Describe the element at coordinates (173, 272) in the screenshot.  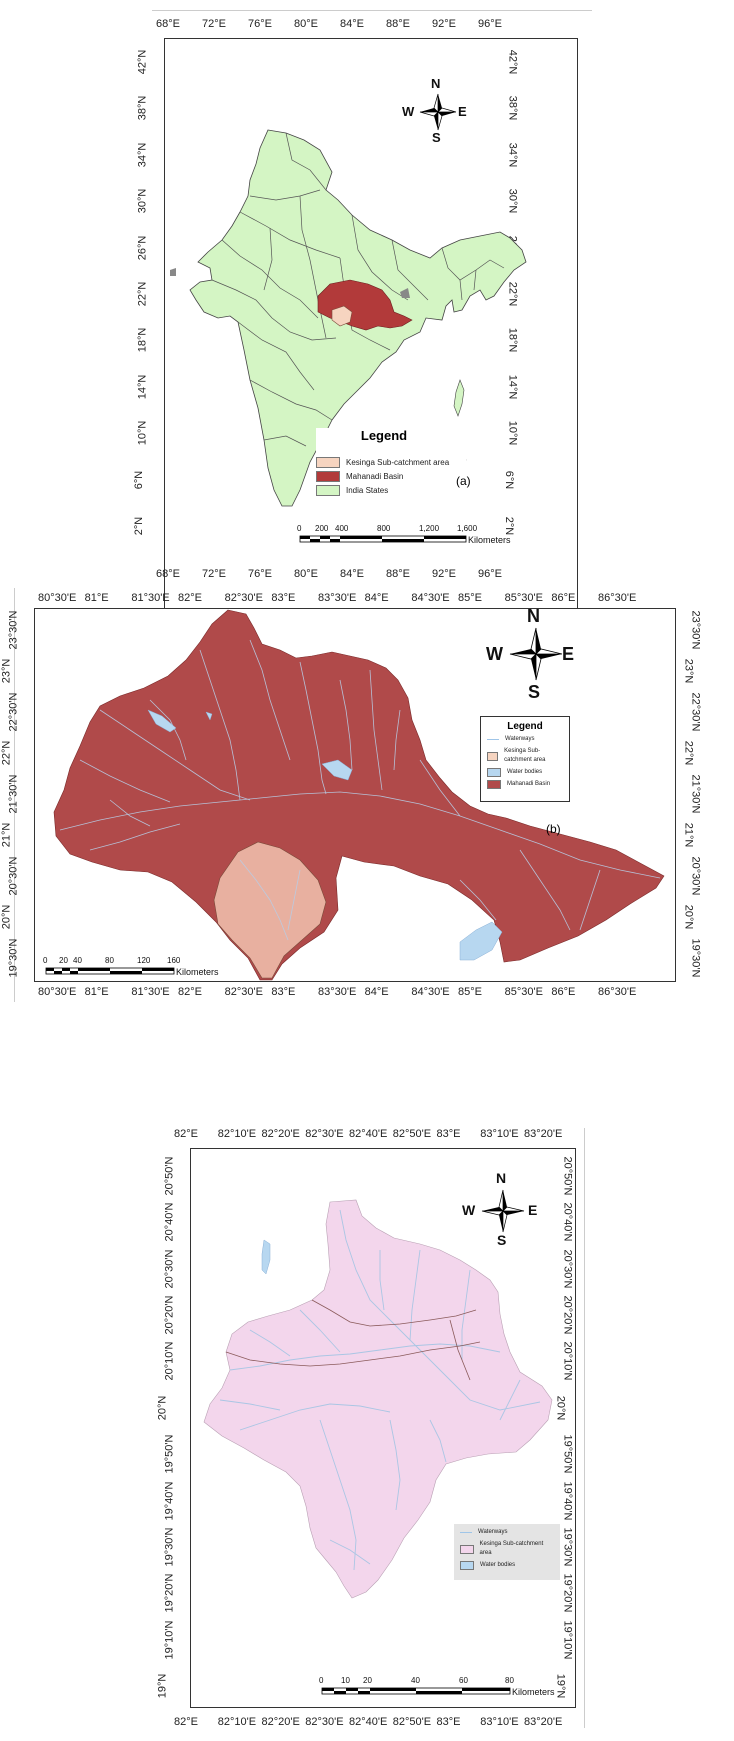
I see `west-coast-marks` at that location.